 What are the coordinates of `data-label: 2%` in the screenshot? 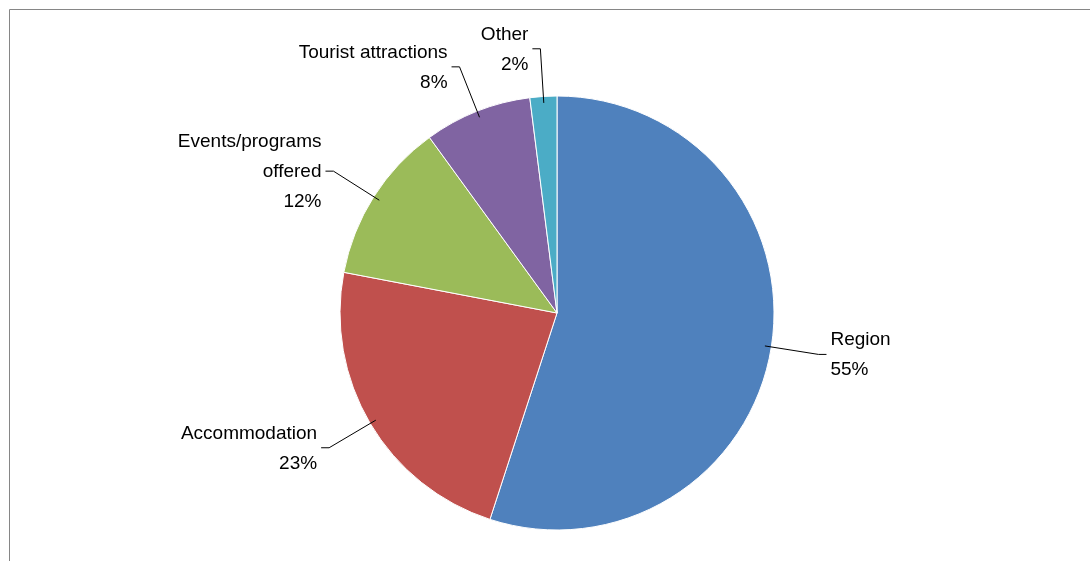 It's located at (514, 63).